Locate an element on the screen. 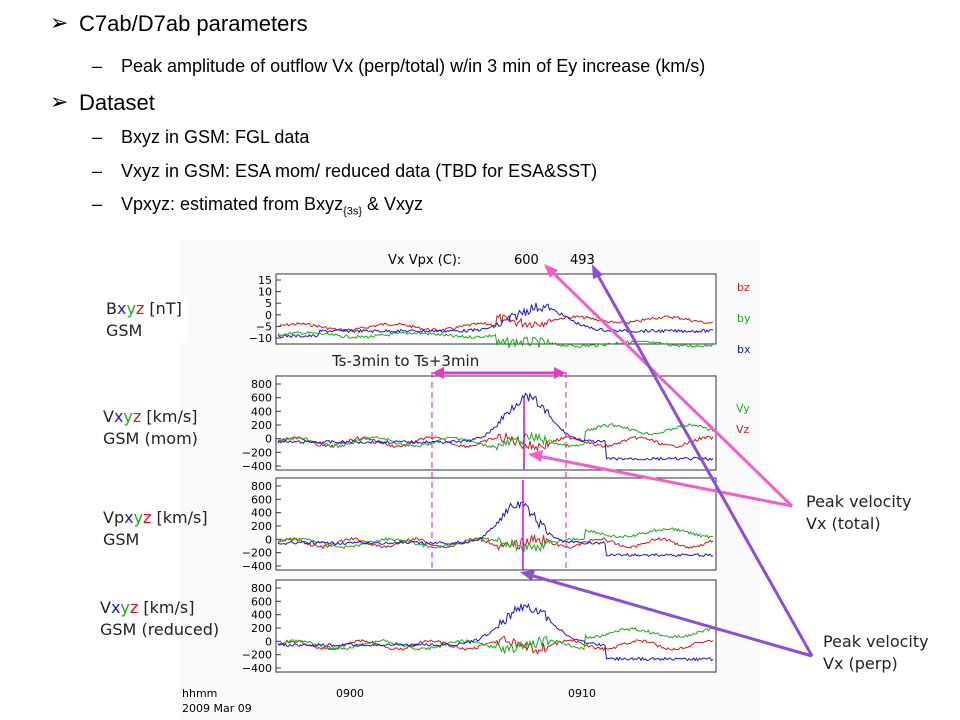  vp-item-suffix: & Vxyz is located at coordinates (393, 204).